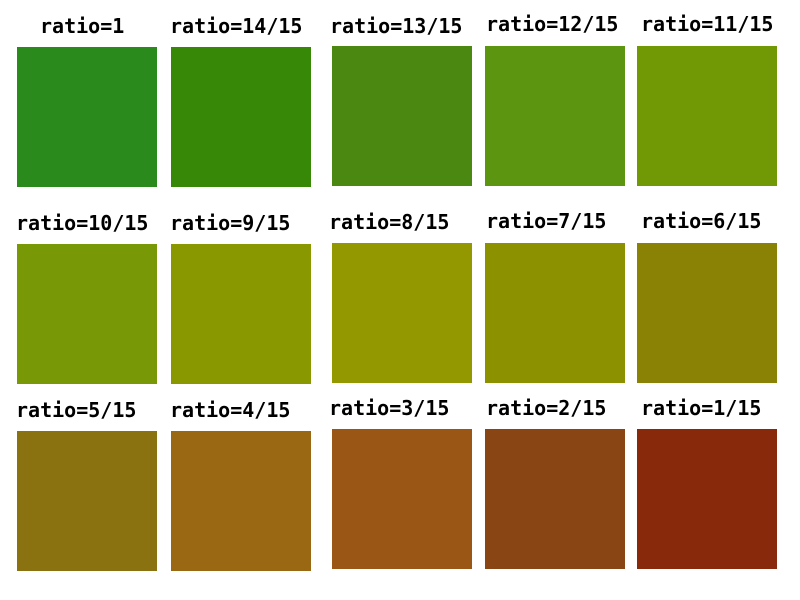  Describe the element at coordinates (701, 408) in the screenshot. I see `swatch-label: ratio=1/15` at that location.